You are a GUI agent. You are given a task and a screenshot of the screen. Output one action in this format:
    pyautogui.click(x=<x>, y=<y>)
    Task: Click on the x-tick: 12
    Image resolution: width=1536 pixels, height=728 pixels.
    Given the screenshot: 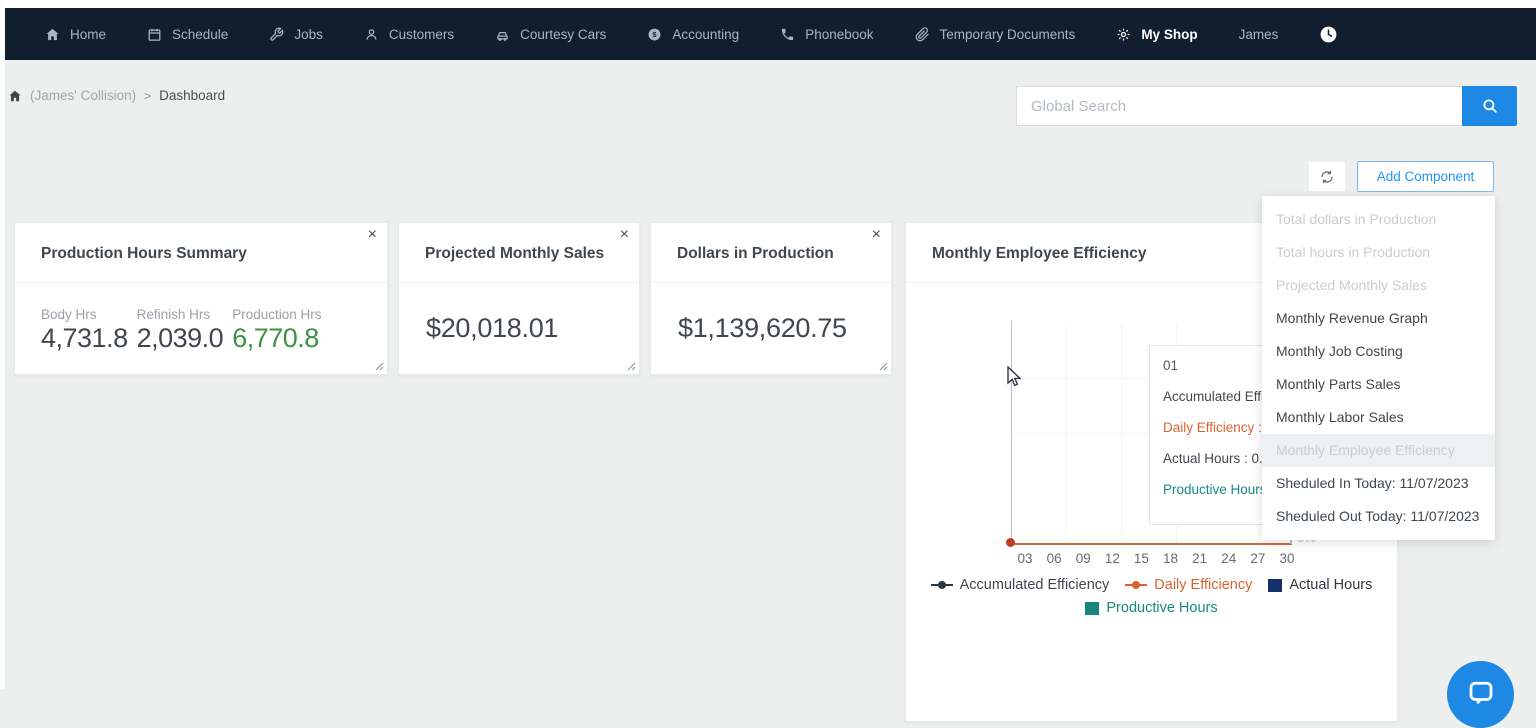 What is the action you would take?
    pyautogui.click(x=1112, y=558)
    